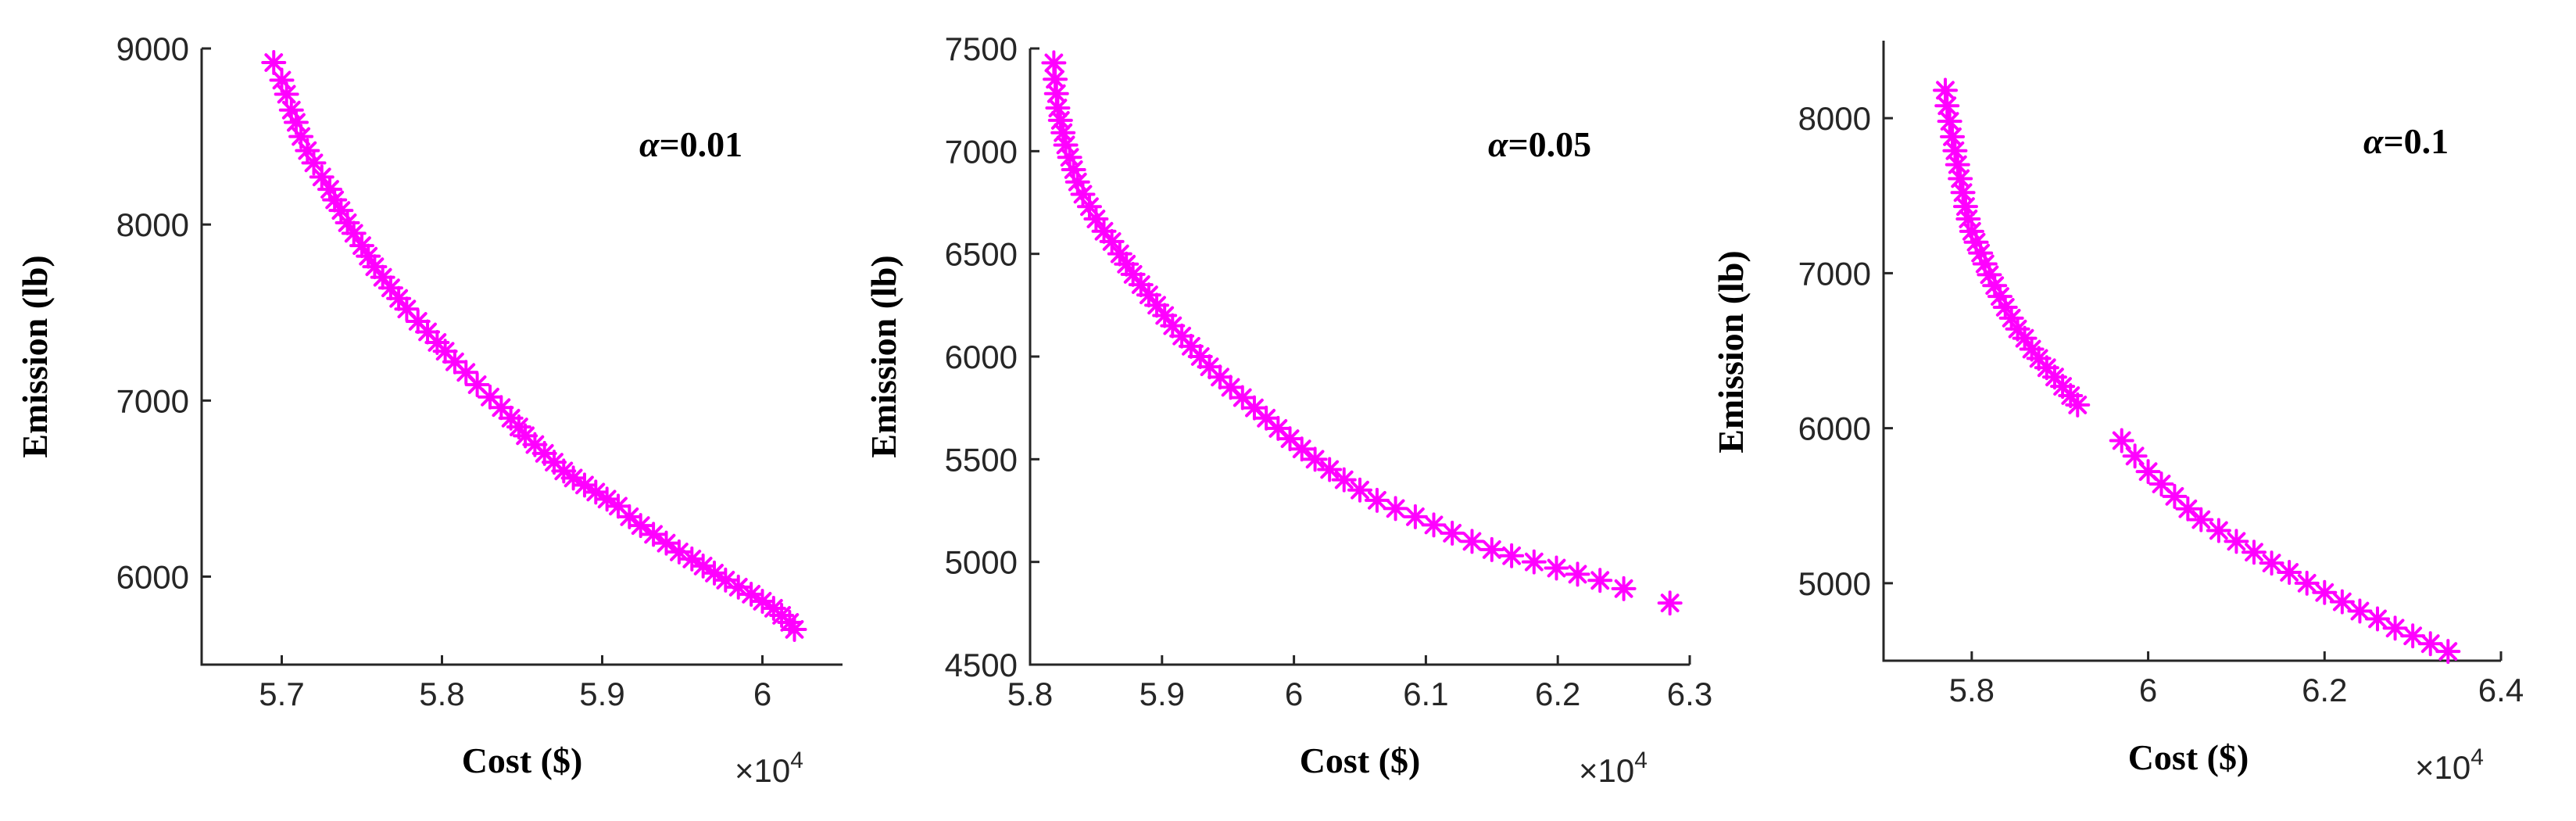 The height and width of the screenshot is (821, 2576). I want to click on alpha-annotation: α=0.1, so click(2406, 141).